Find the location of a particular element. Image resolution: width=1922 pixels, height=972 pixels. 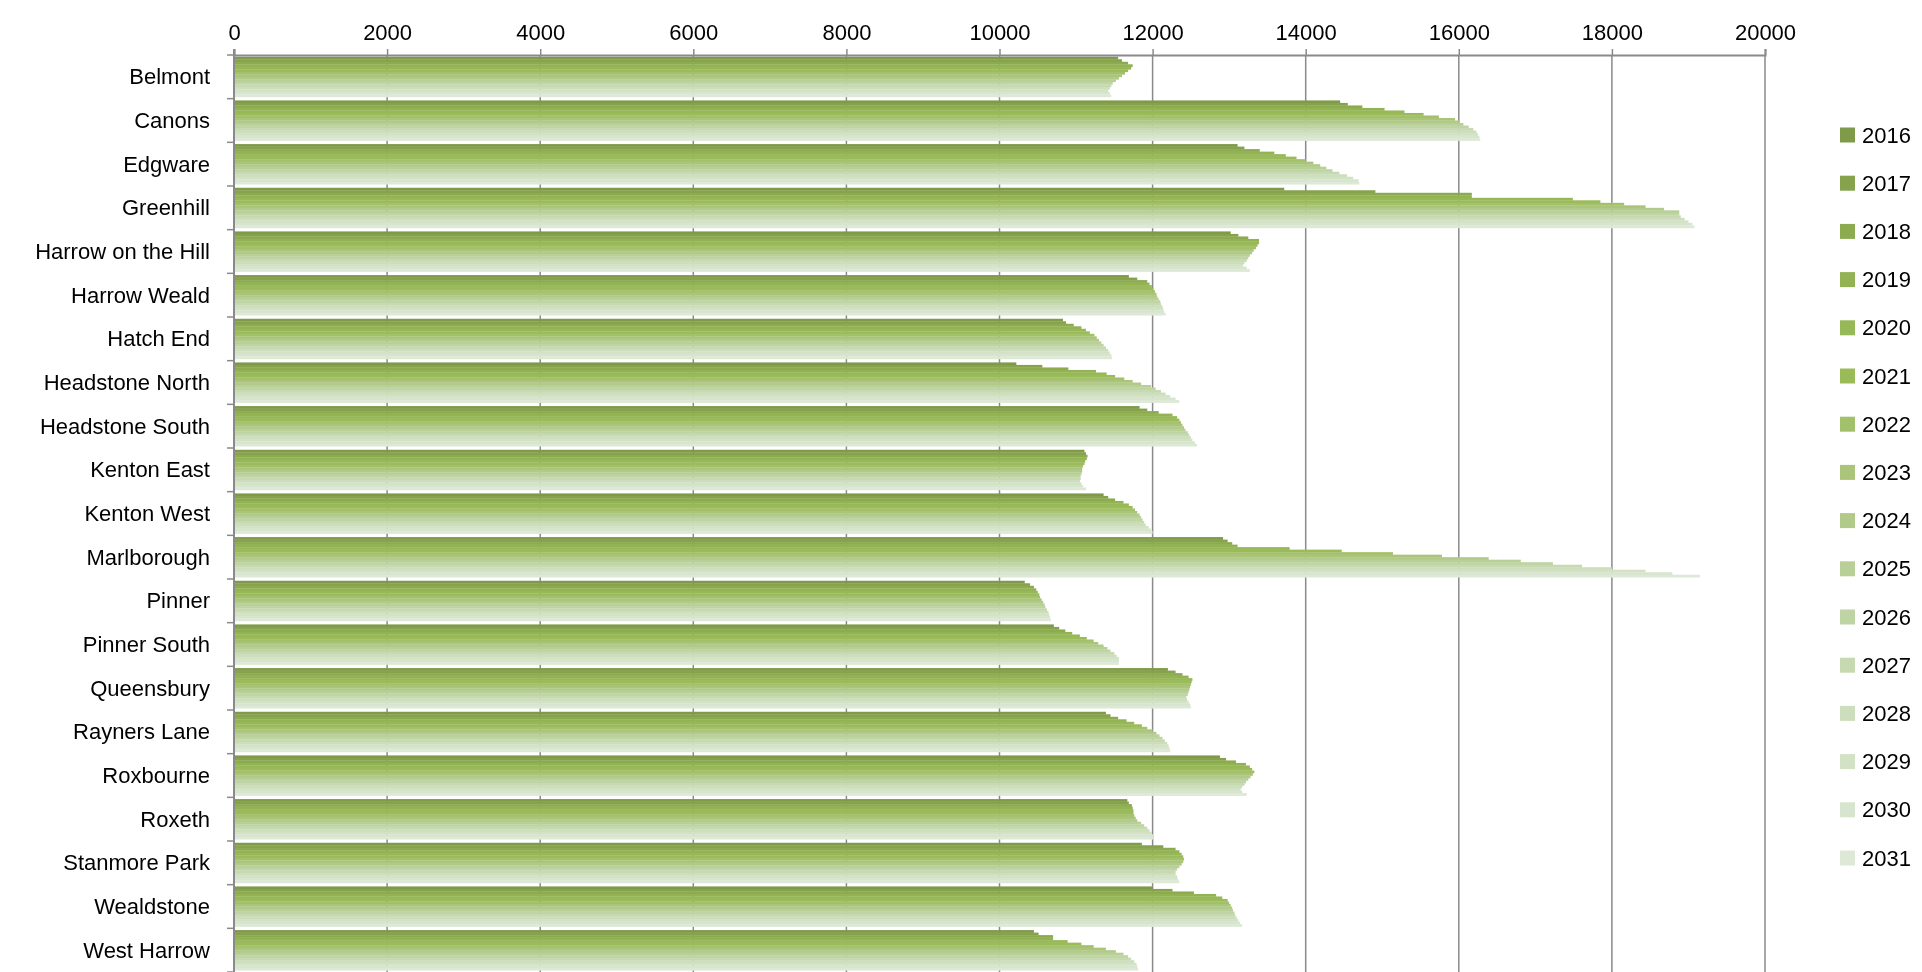

y-tick-label: Headstone North is located at coordinates (126, 382).